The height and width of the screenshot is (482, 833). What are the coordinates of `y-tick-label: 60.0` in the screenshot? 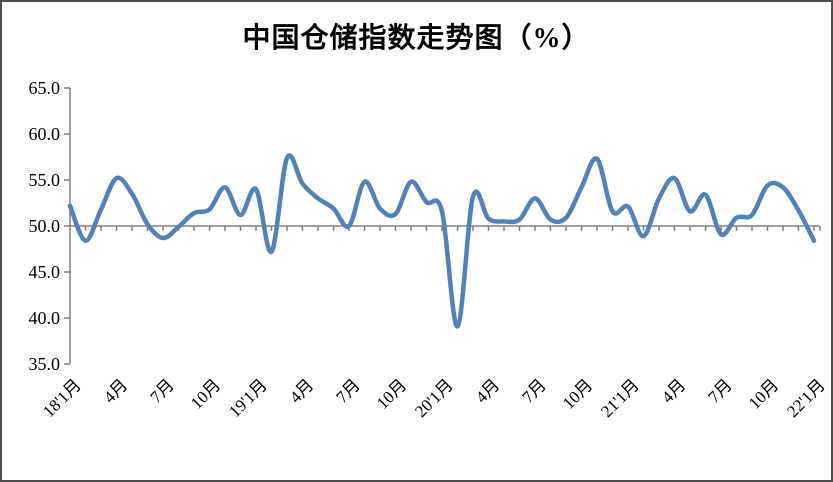 It's located at (45, 134).